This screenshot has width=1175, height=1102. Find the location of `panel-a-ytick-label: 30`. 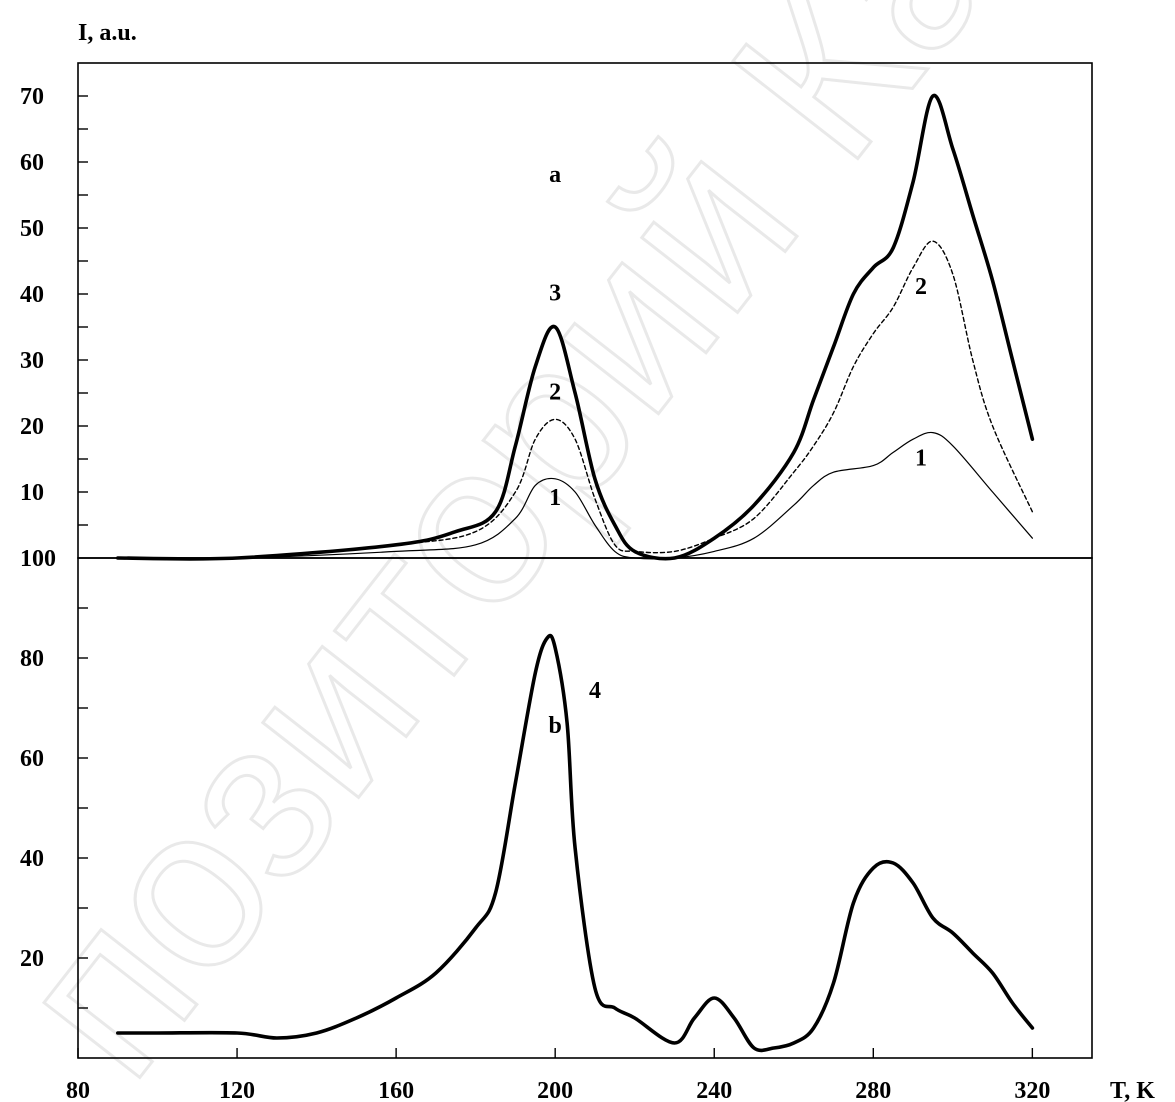

panel-a-ytick-label: 30 is located at coordinates (32, 361).